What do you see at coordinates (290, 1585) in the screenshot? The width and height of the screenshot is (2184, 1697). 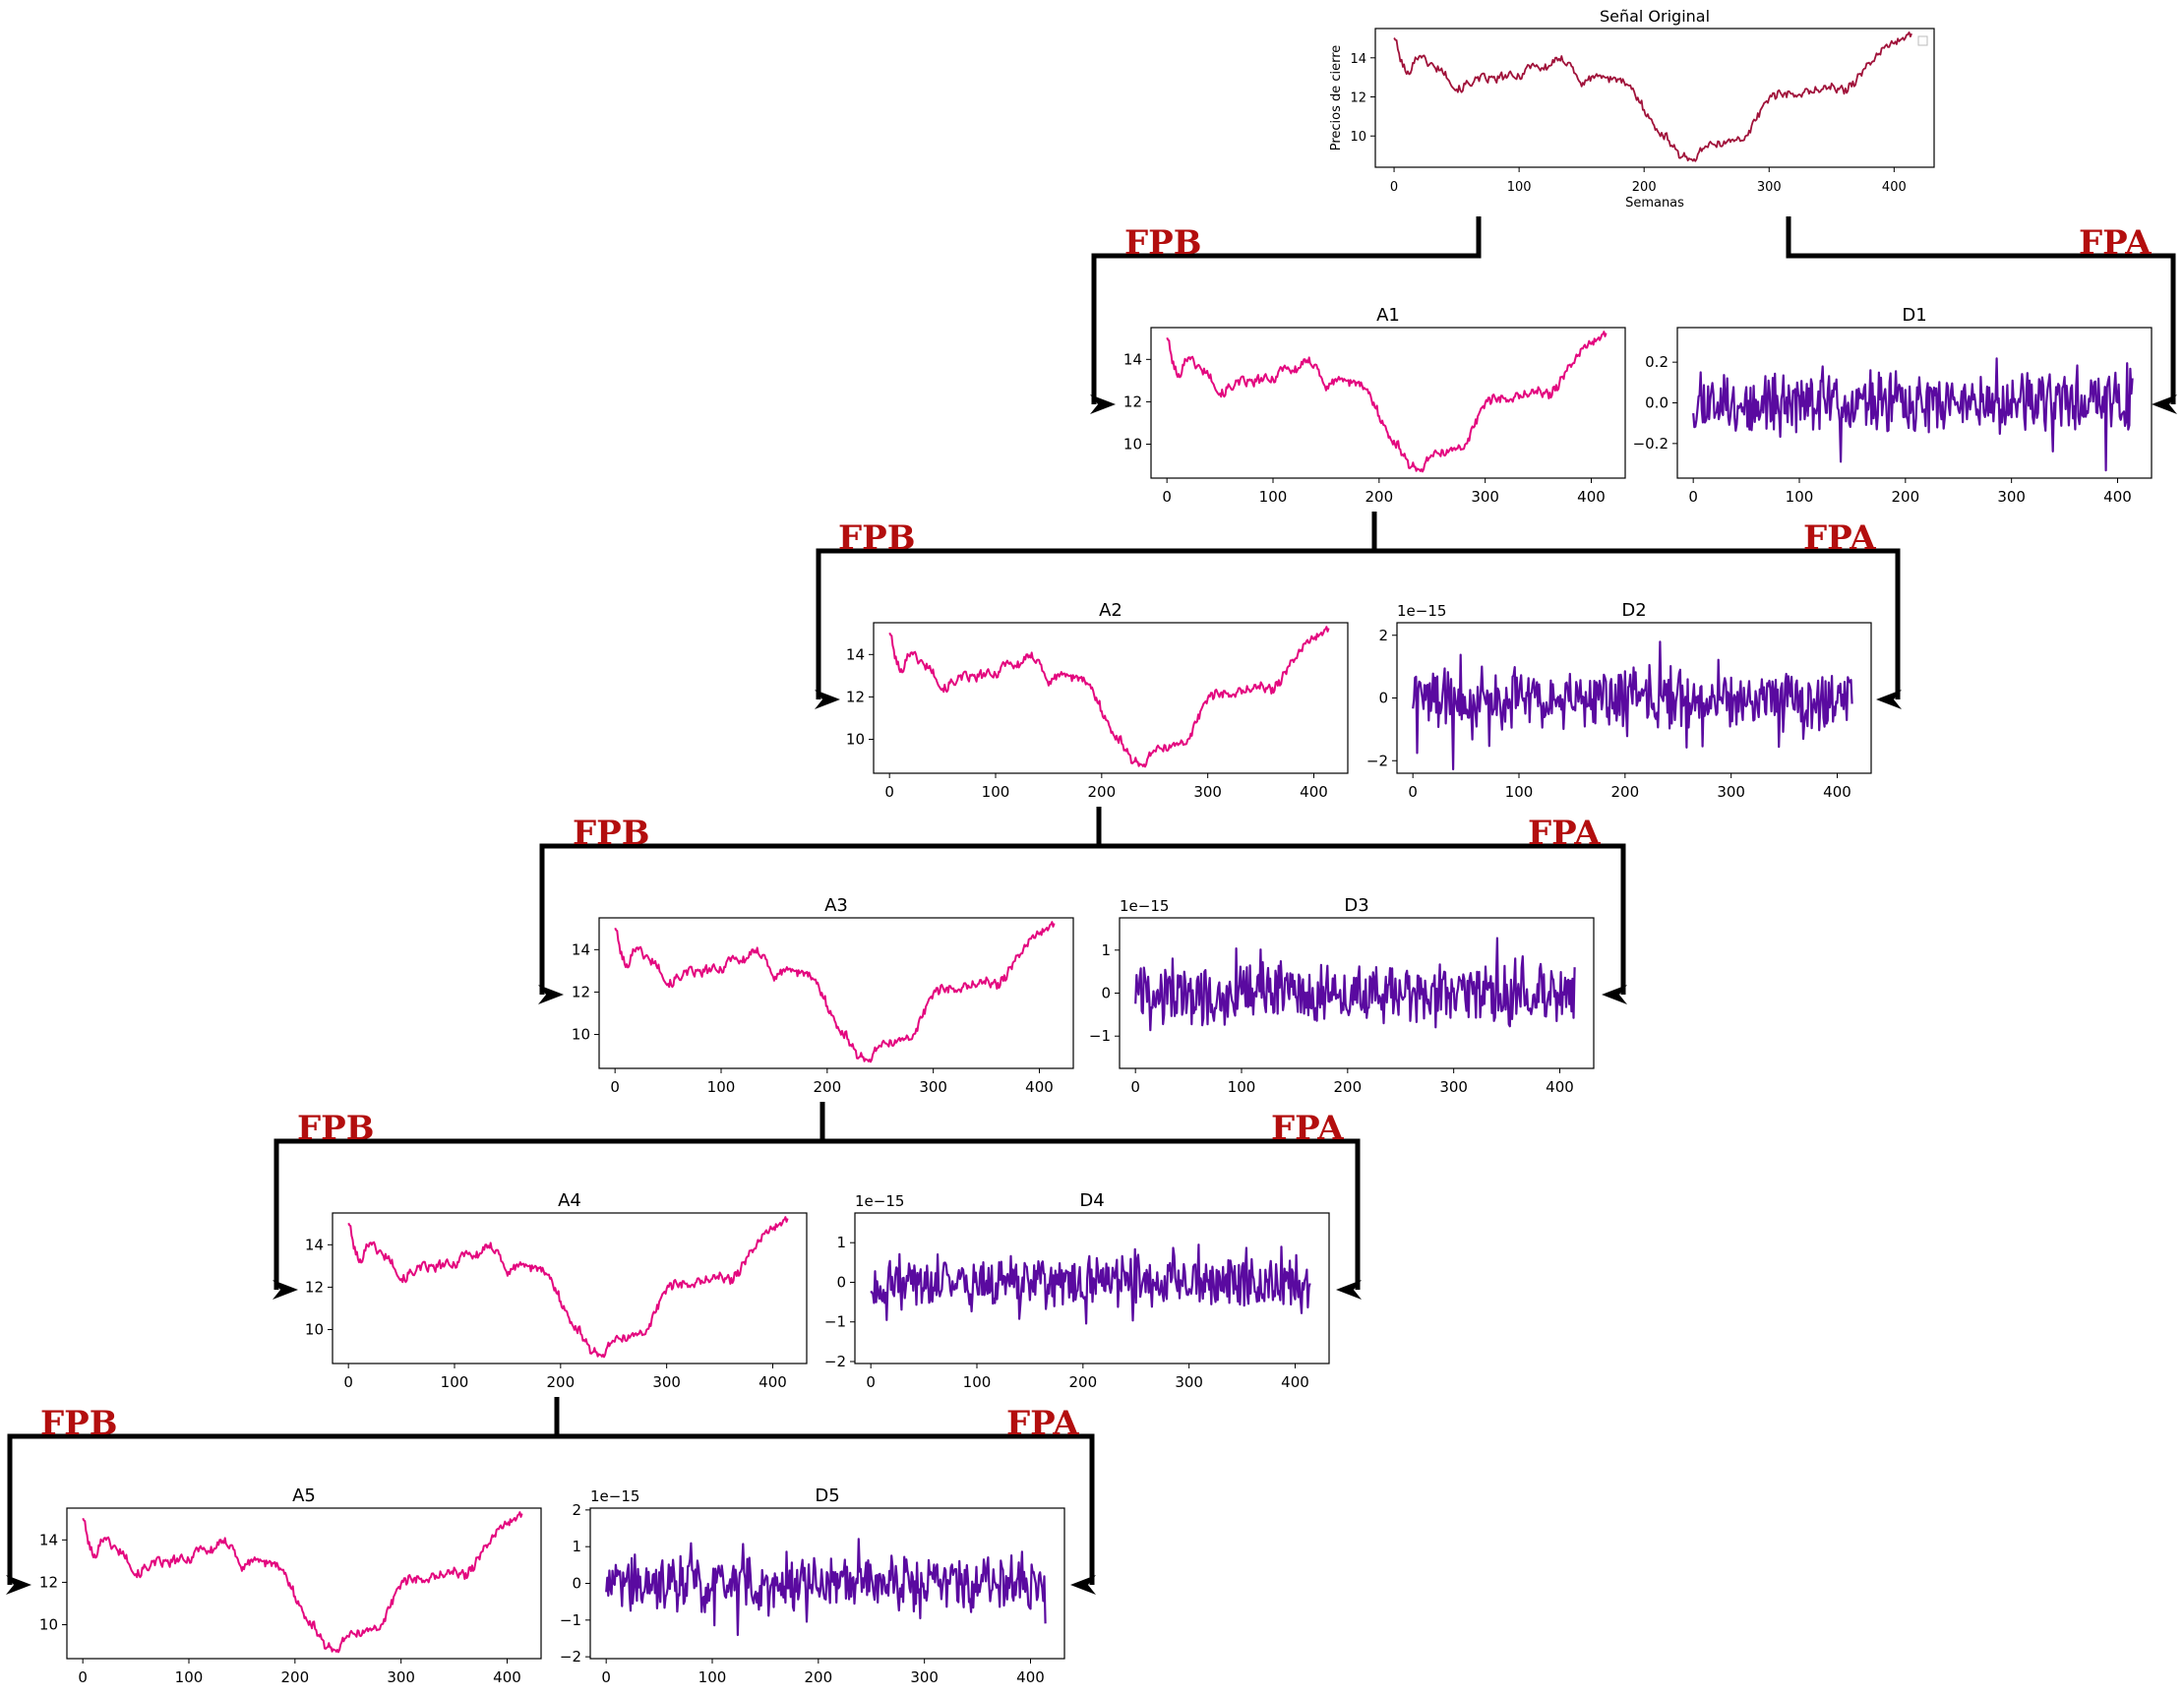 I see `chart-a5: 0 100 200 300 400 10 12 14 A5` at bounding box center [290, 1585].